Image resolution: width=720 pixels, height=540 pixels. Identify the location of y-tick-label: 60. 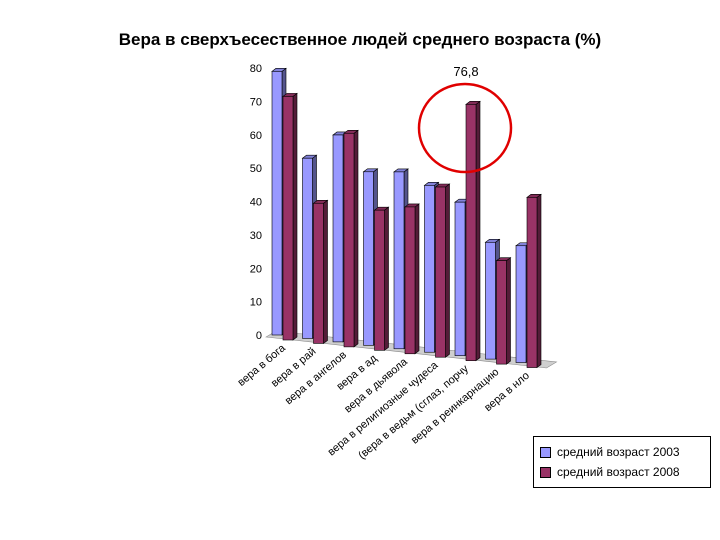
(256, 136).